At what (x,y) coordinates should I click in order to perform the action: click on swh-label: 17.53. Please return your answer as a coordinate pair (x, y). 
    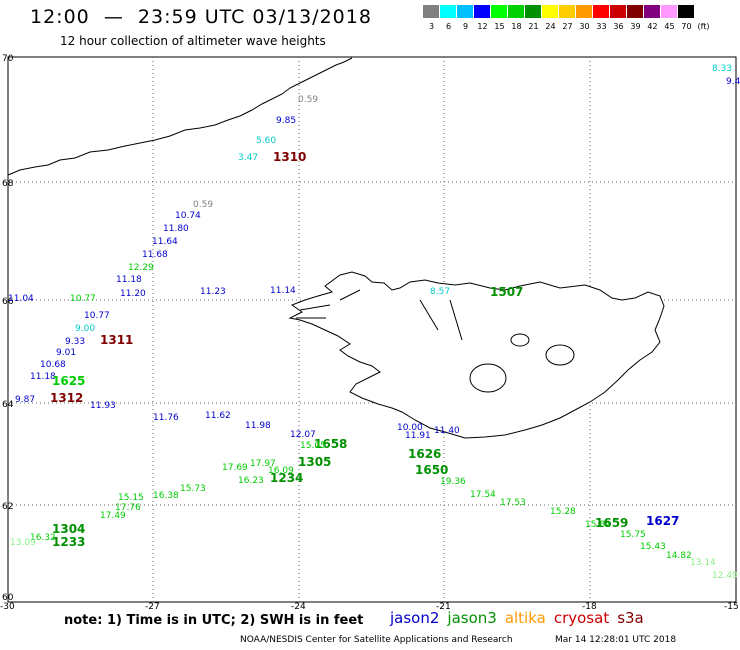
    Looking at the image, I should click on (513, 503).